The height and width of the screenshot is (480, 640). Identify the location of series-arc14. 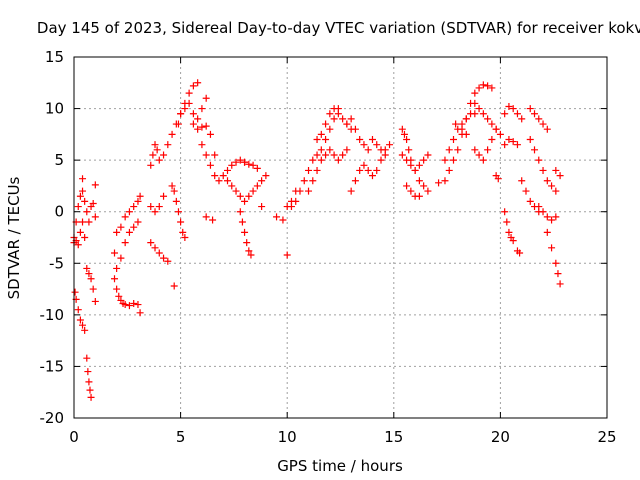
(174, 286).